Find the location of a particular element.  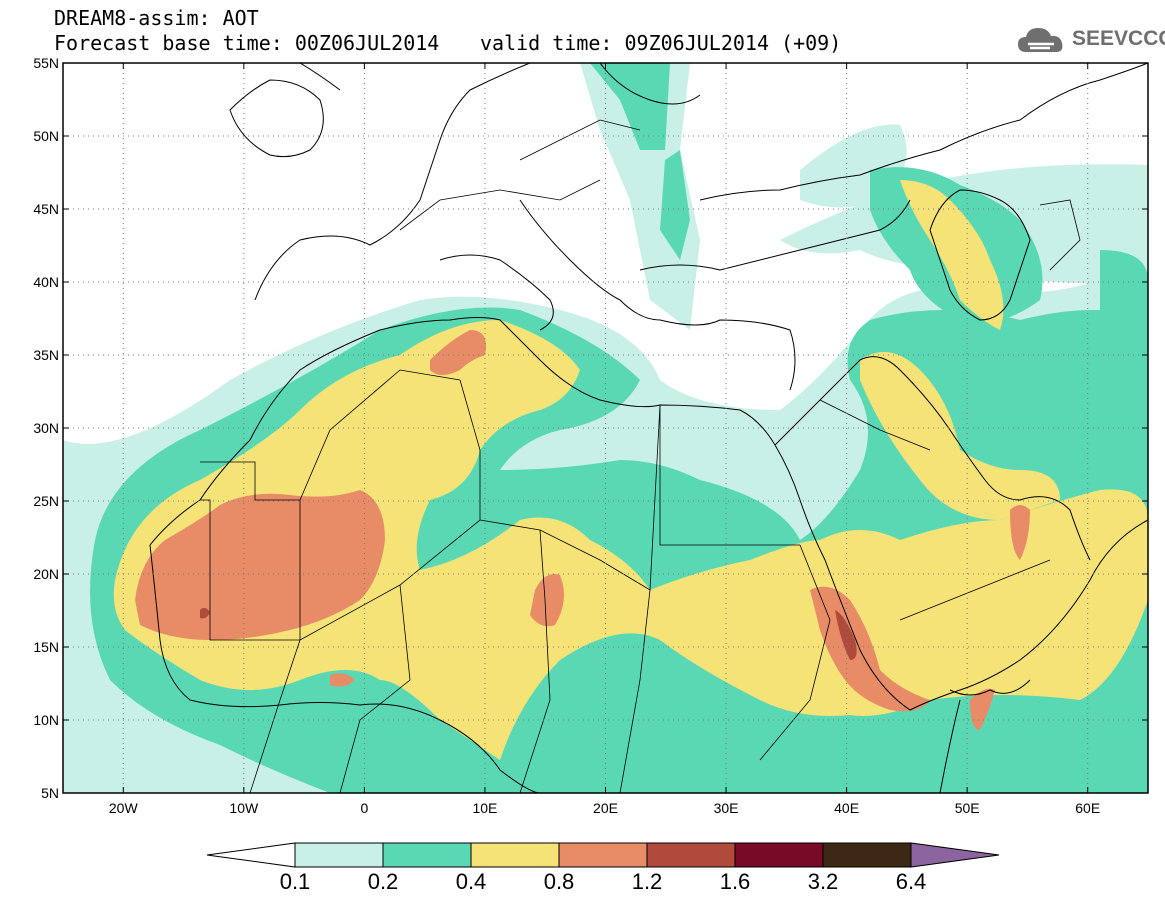

cloud-icon is located at coordinates (1040, 40).